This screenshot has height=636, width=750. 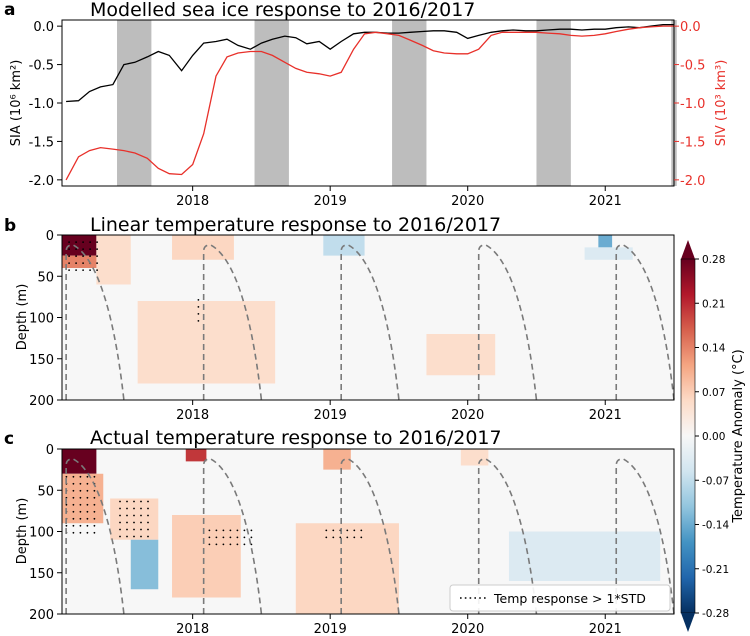 I want to click on sia-tick-label: -1.5, so click(x=41, y=142).